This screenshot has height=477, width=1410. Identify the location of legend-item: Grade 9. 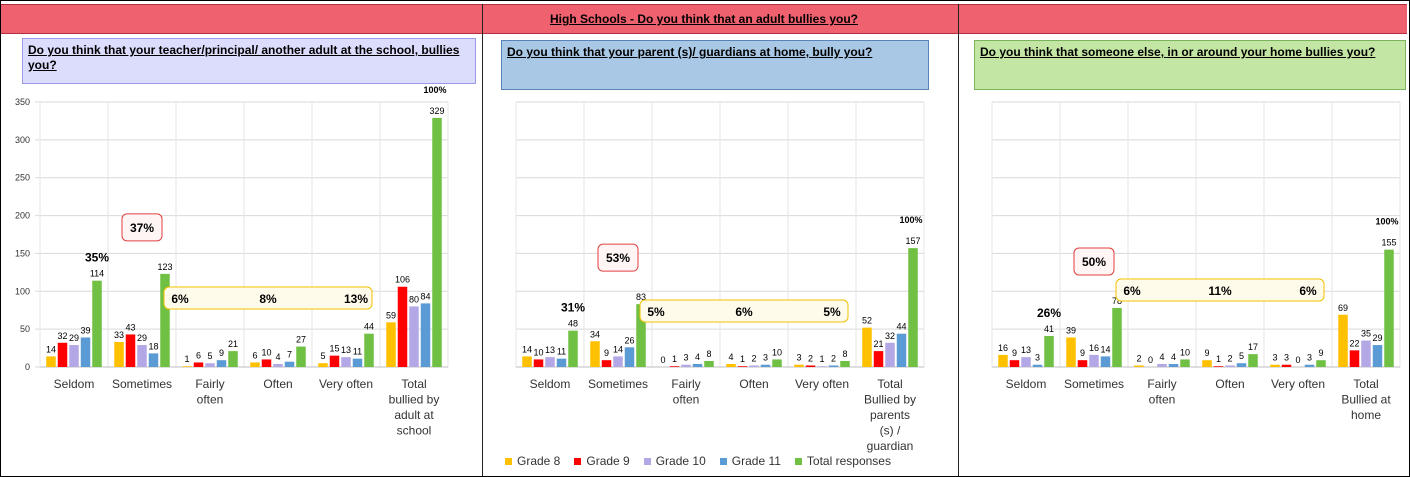
(602, 461).